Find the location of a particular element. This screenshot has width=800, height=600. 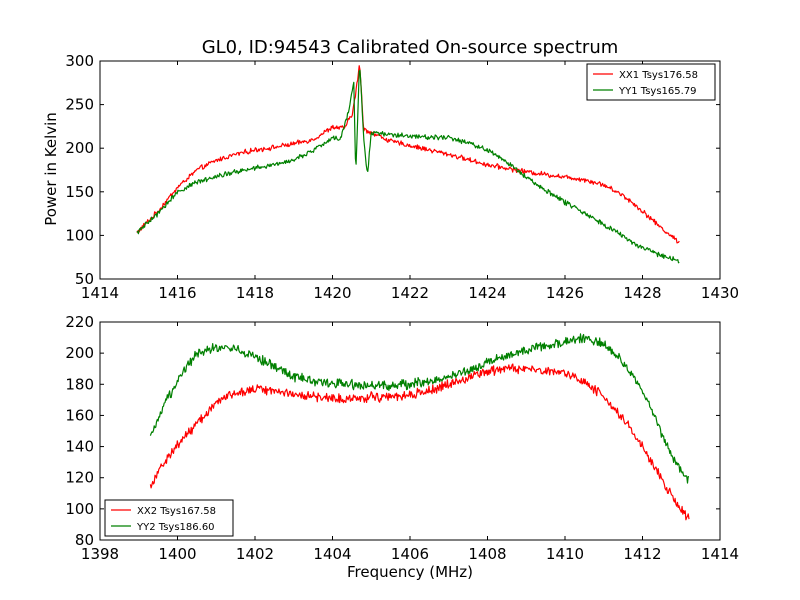

bottom-y-tick-label: 120 is located at coordinates (79, 478).